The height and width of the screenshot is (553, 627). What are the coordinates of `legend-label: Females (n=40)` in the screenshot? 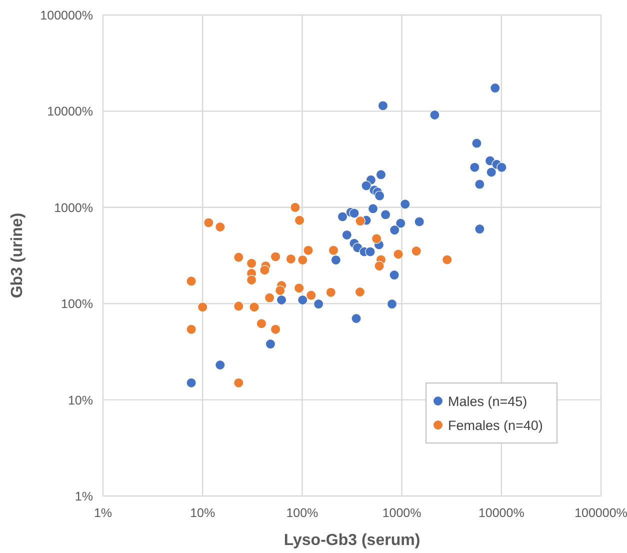 It's located at (495, 425).